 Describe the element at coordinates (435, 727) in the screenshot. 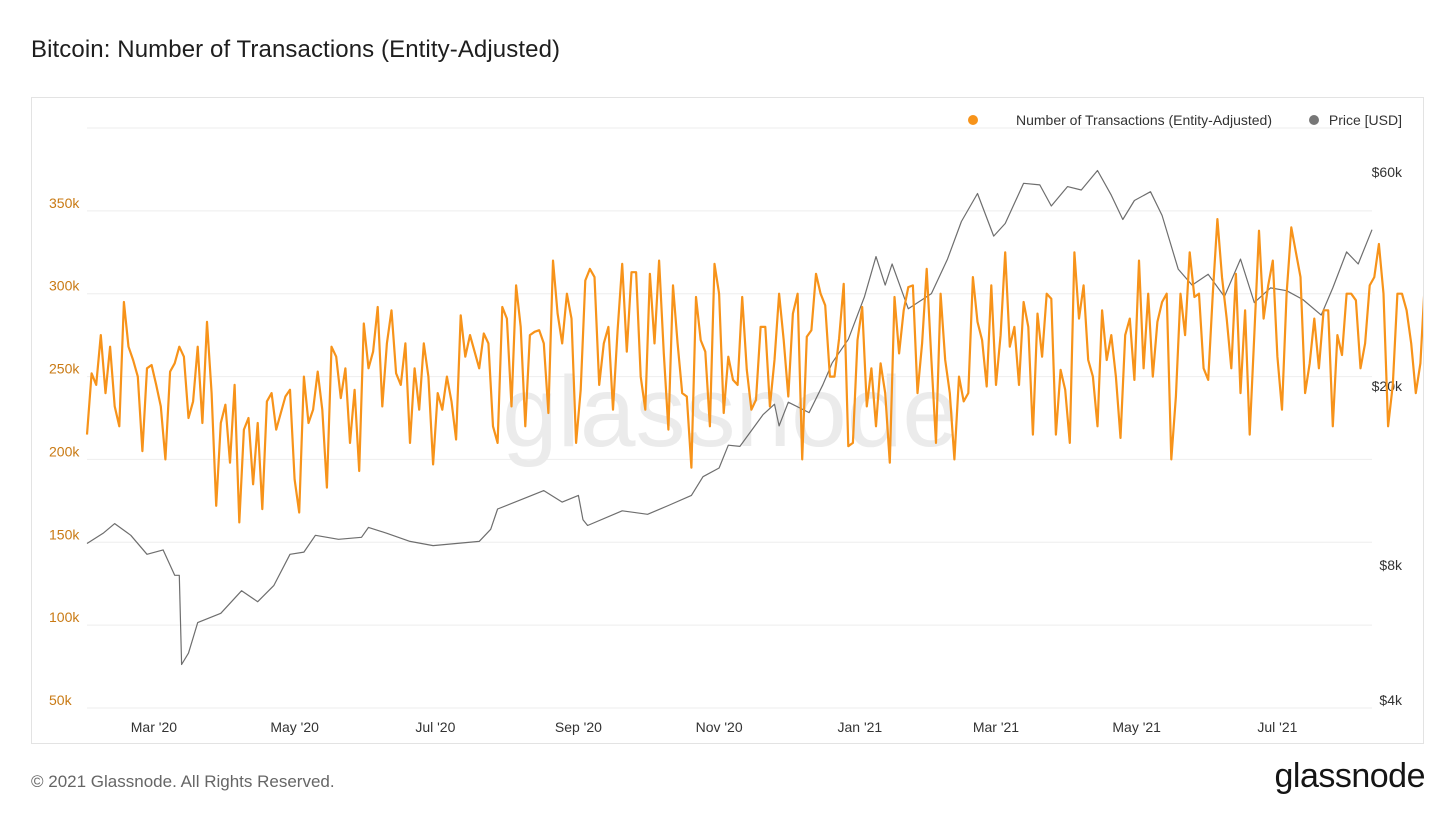

I see `x-axis-tick-label: Jul '20` at that location.